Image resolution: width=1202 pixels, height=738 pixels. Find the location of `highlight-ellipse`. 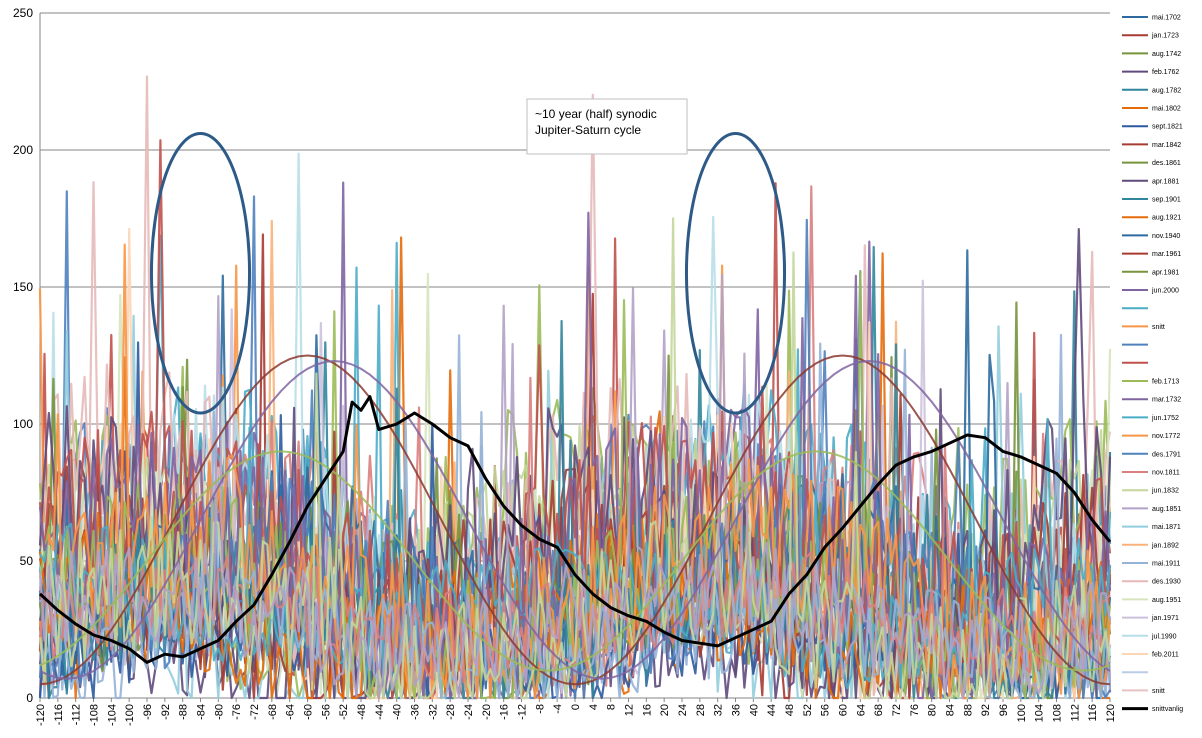

highlight-ellipse is located at coordinates (200, 273).